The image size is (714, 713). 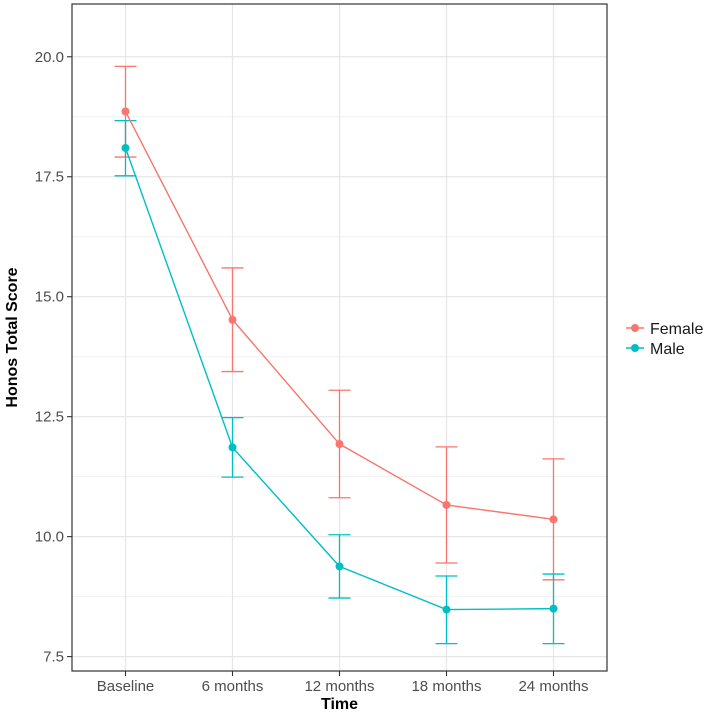 I want to click on y-tick-label: 15.0, so click(x=49, y=297).